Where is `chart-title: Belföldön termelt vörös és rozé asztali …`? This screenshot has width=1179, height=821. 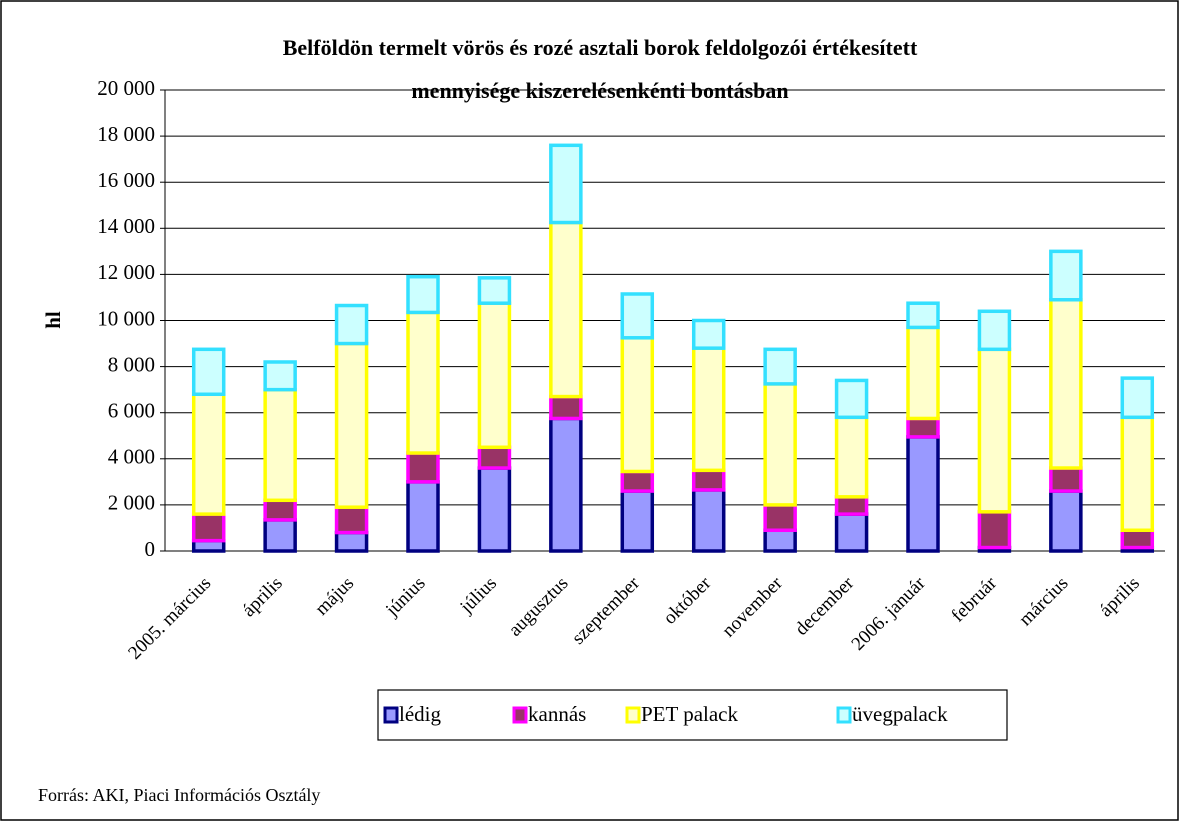
chart-title: Belföldön termelt vörös és rozé asztali … is located at coordinates (600, 47).